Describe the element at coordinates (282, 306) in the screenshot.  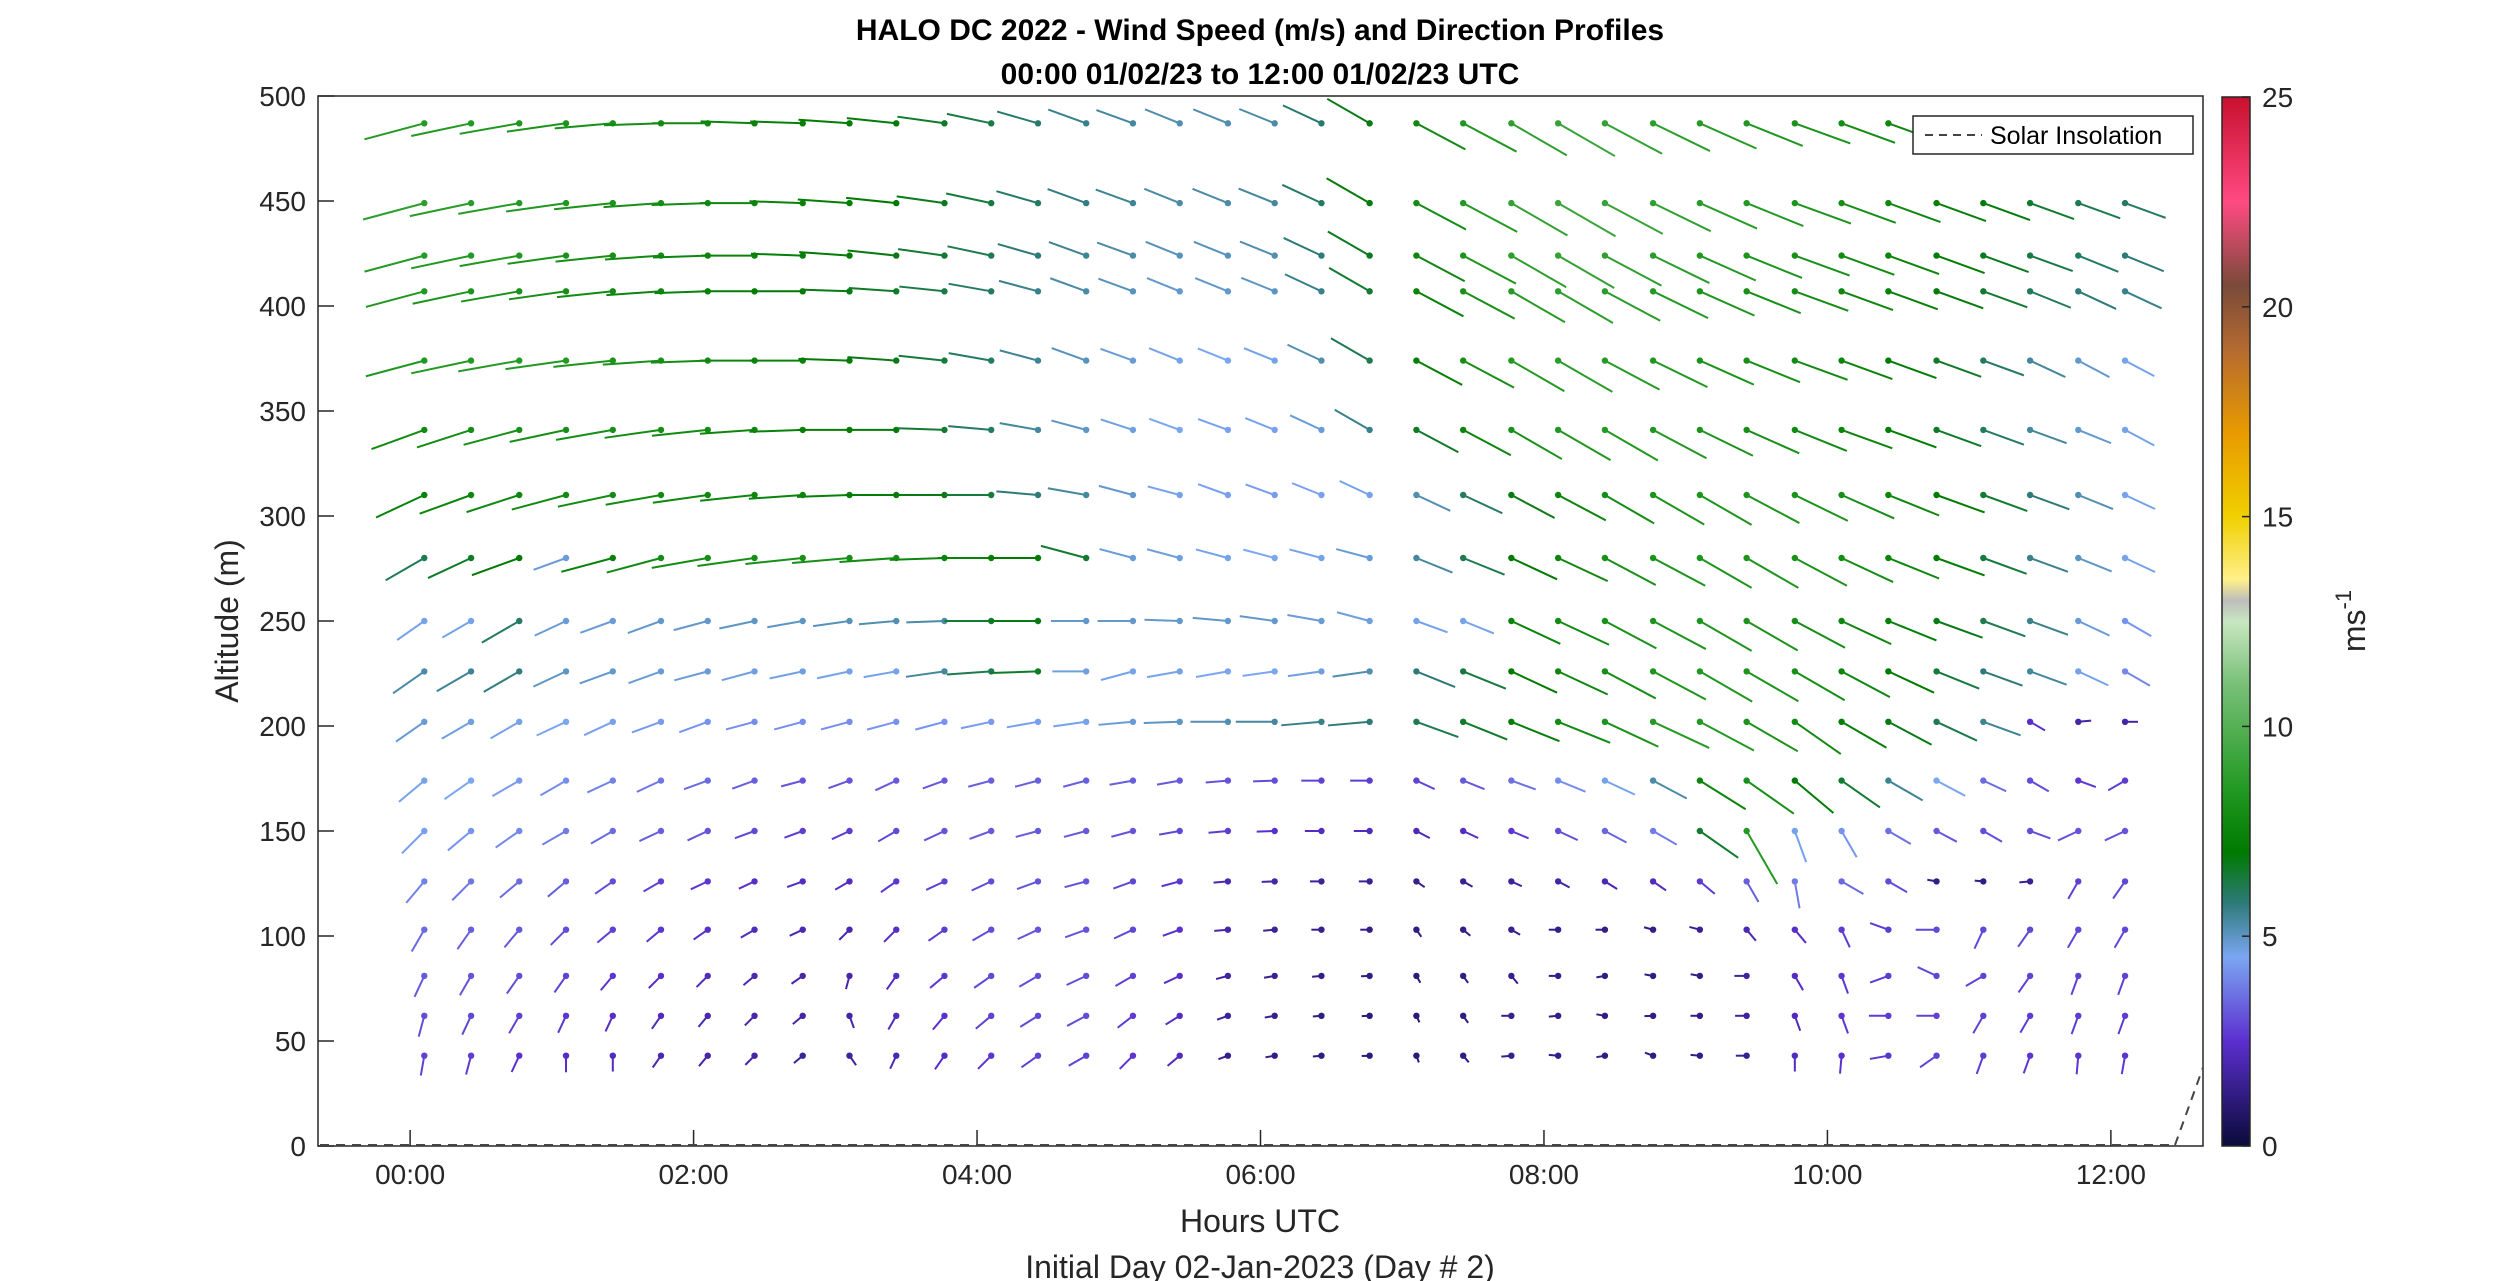
I see `y-tick-label: 400` at that location.